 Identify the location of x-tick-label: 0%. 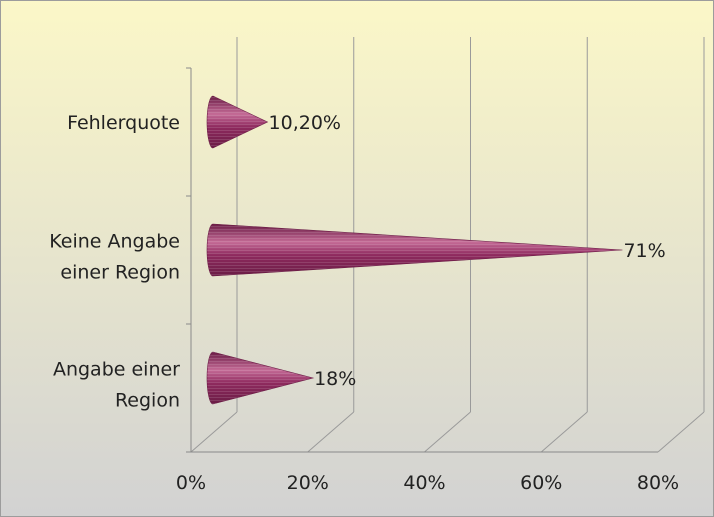
(191, 483).